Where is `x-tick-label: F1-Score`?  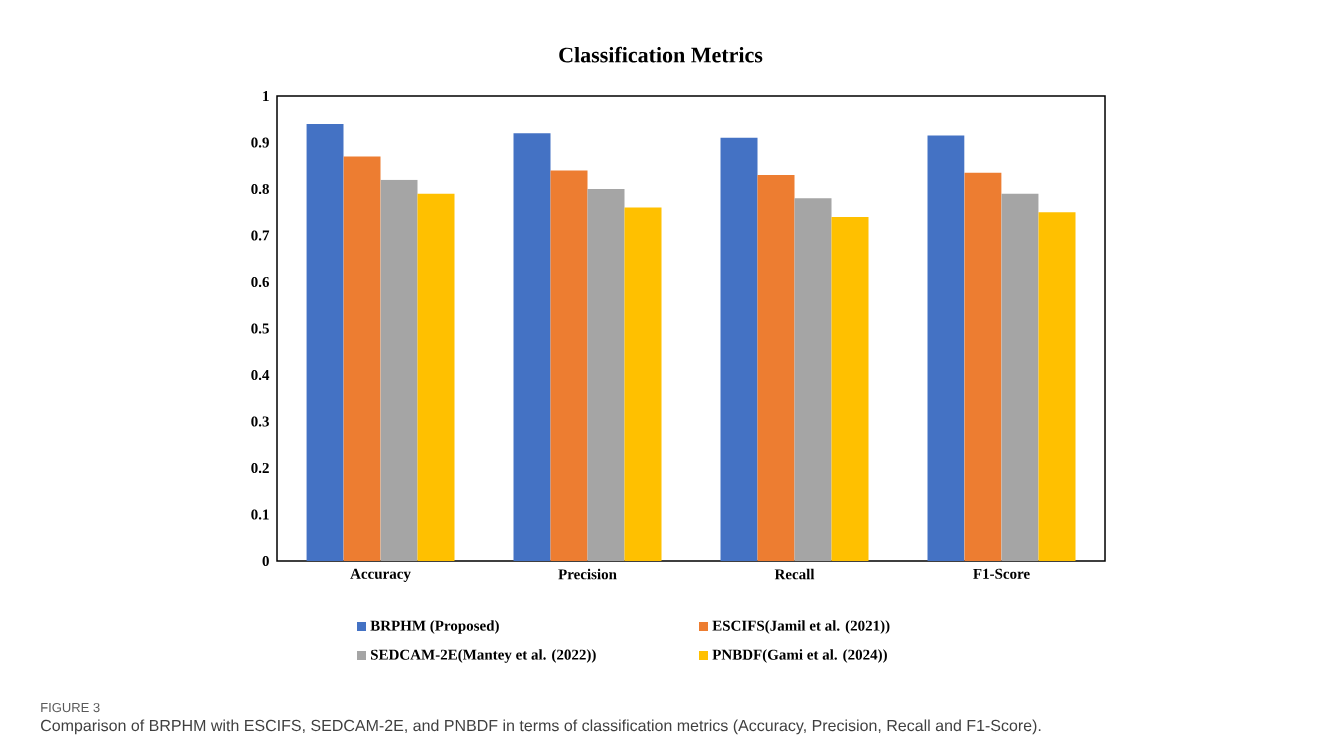
x-tick-label: F1-Score is located at coordinates (1001, 573).